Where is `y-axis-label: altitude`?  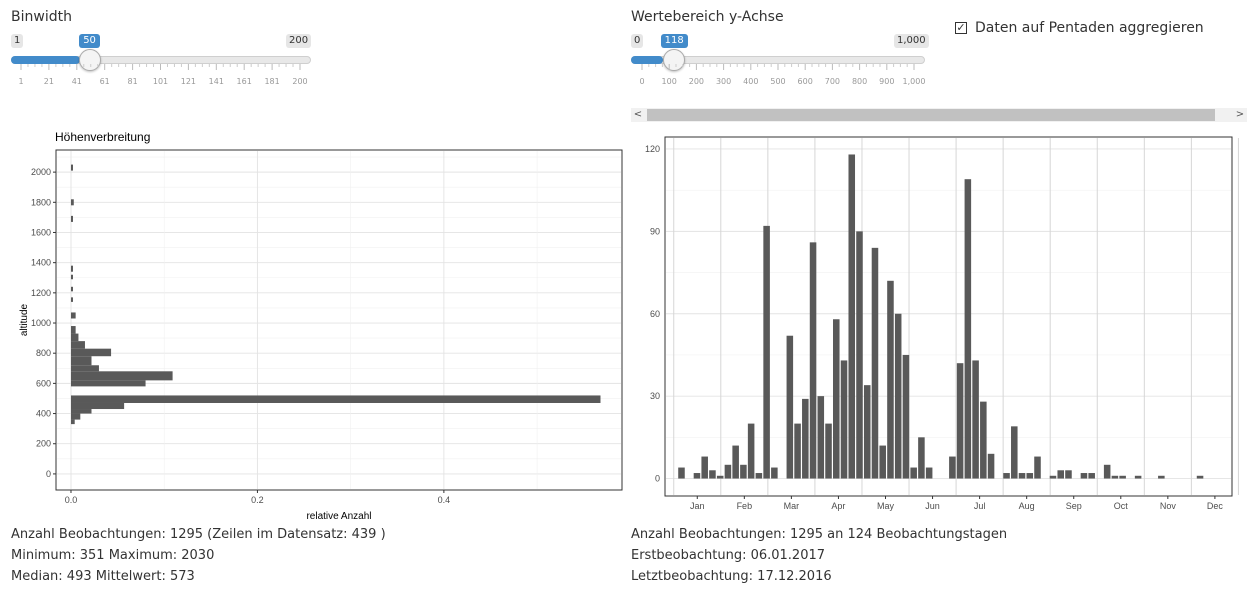 y-axis-label: altitude is located at coordinates (24, 319).